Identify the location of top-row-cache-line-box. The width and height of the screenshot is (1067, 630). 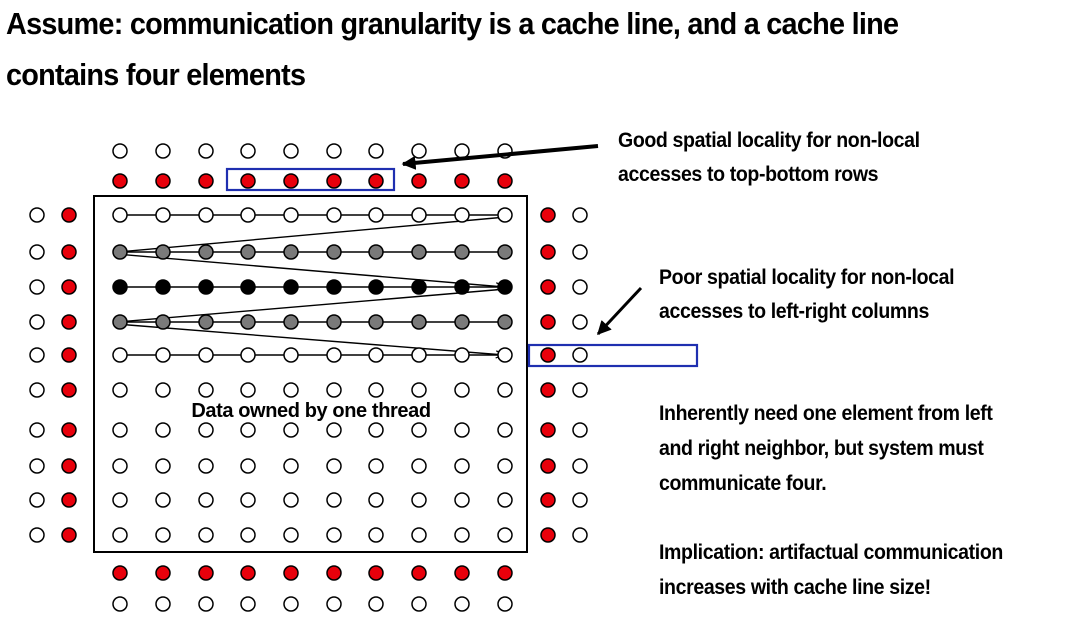
(310, 179).